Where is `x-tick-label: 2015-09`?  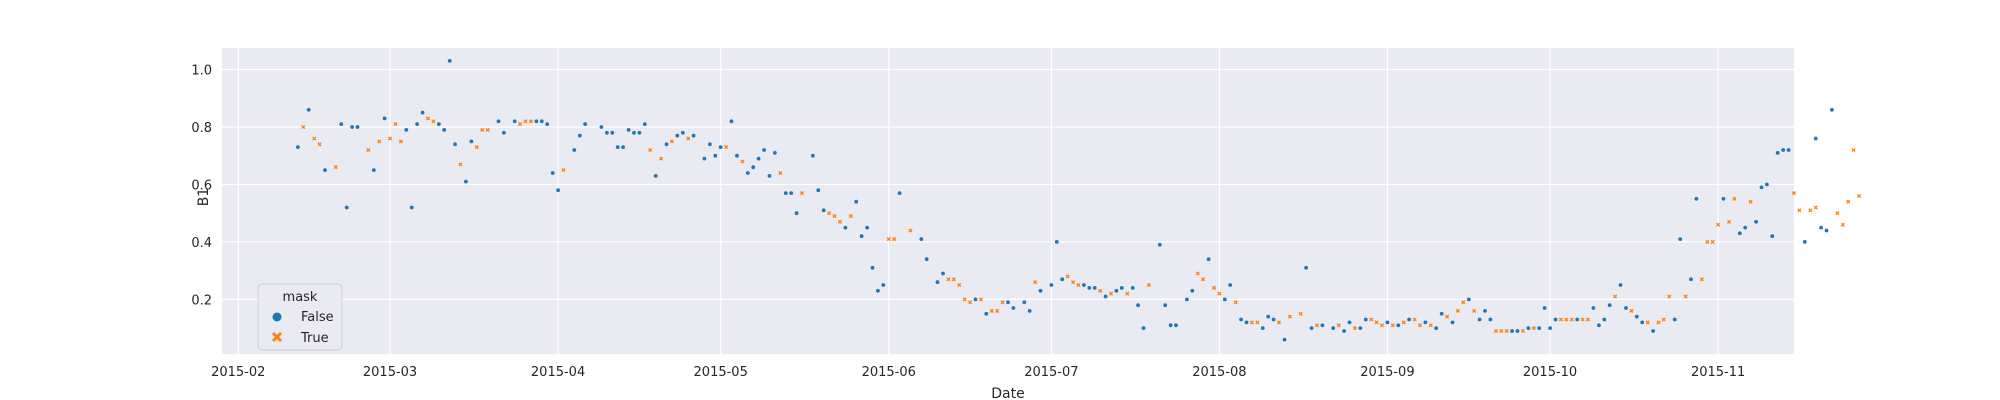 x-tick-label: 2015-09 is located at coordinates (1387, 372).